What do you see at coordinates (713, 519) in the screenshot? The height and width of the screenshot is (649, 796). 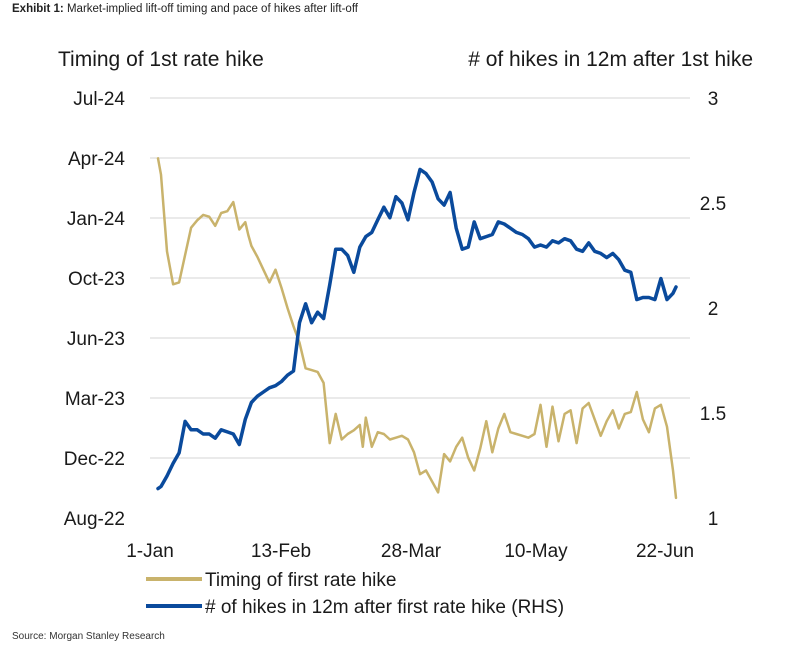 I see `right-tick-label: 1` at bounding box center [713, 519].